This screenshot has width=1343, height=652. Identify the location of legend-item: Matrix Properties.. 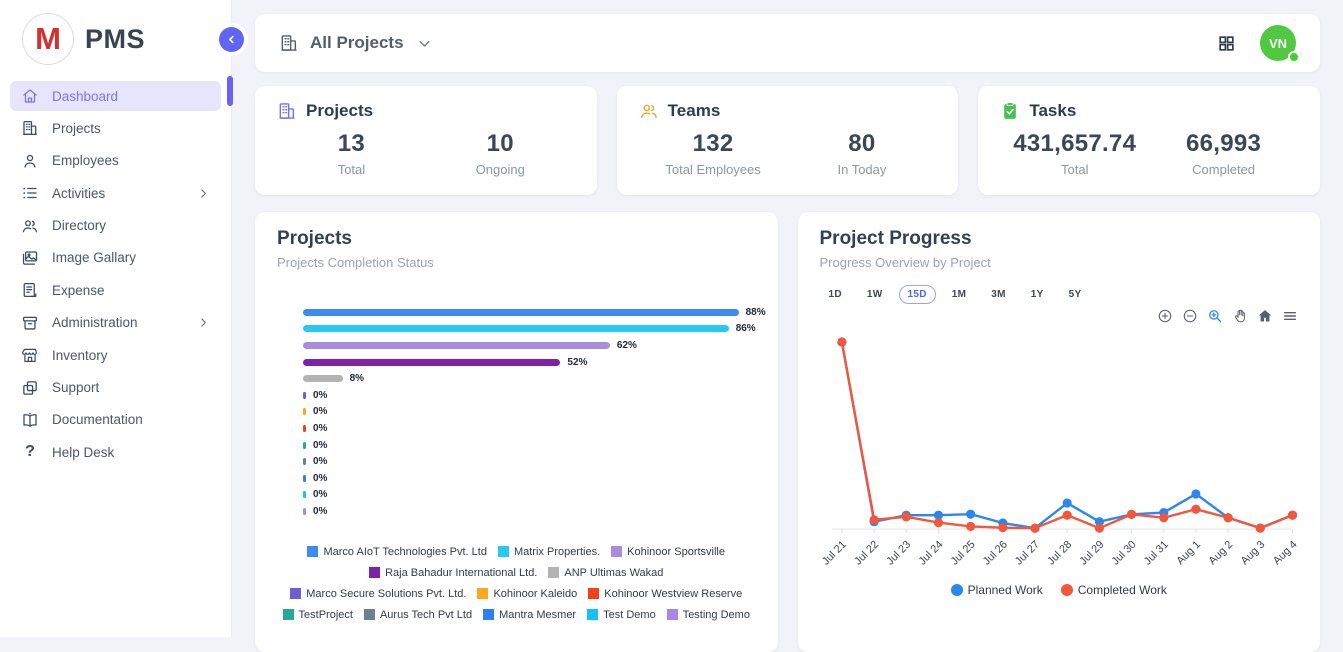
(549, 551).